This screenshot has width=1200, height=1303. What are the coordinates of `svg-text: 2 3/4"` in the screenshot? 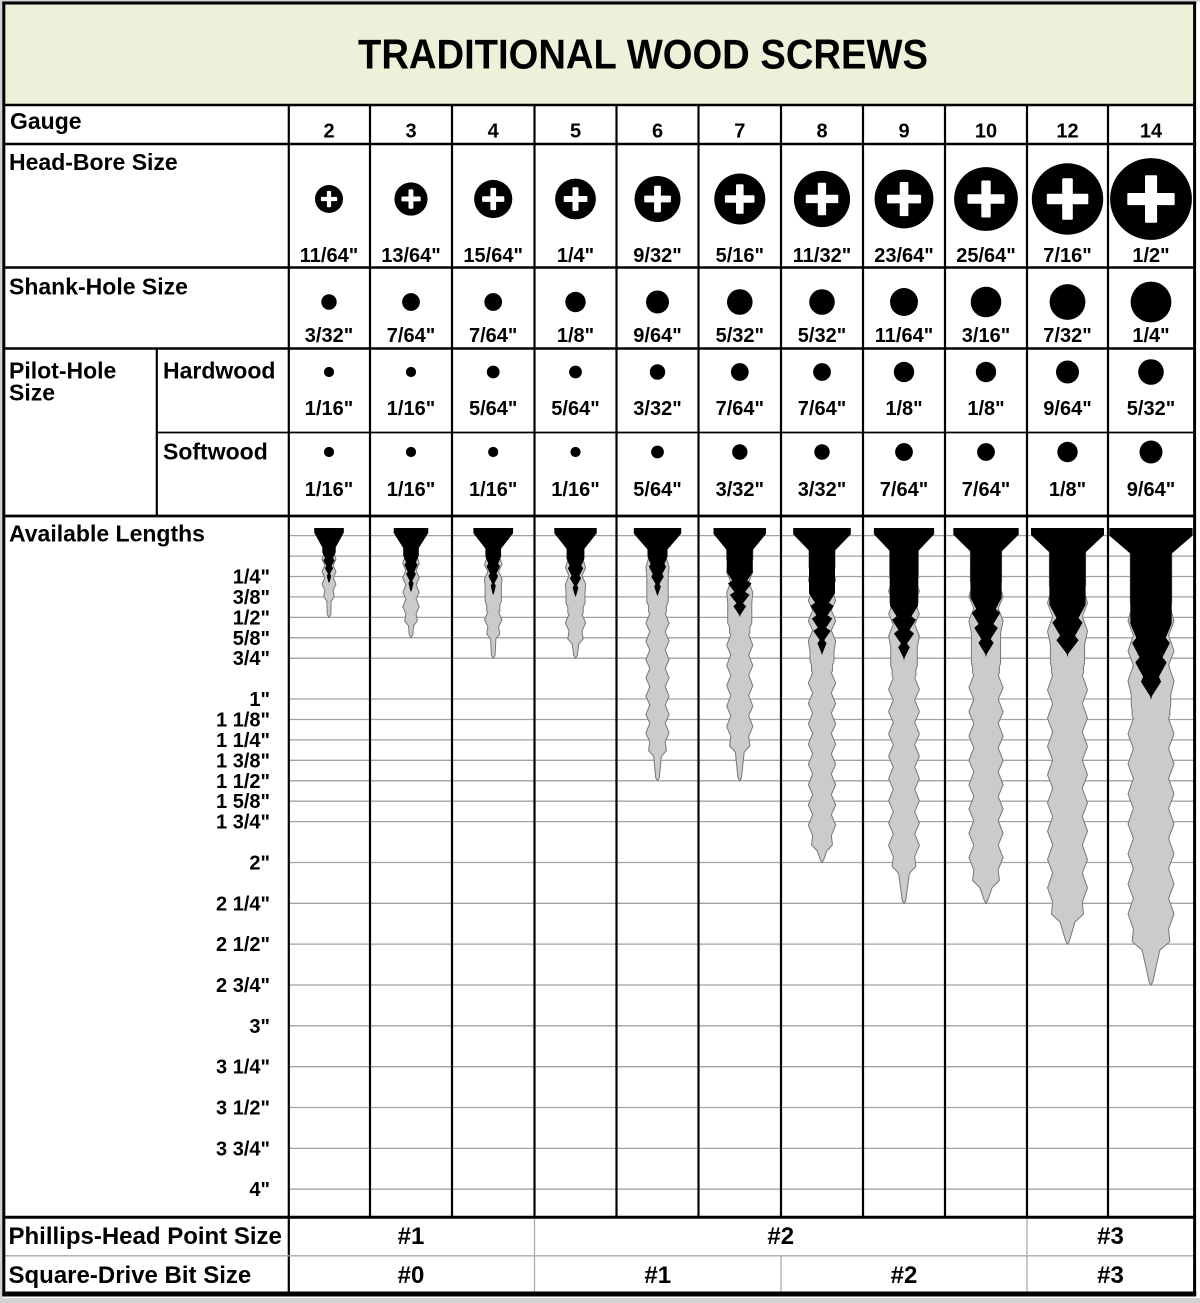 It's located at (243, 986).